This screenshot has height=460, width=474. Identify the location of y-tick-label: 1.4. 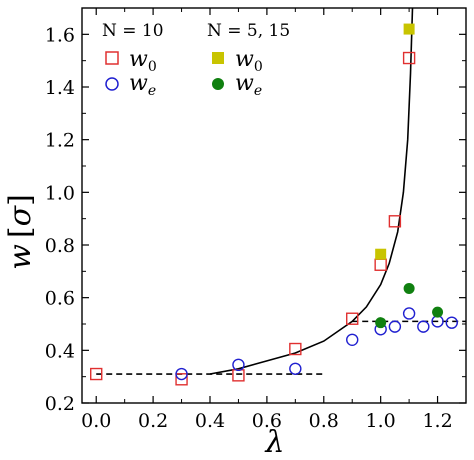
(60, 88).